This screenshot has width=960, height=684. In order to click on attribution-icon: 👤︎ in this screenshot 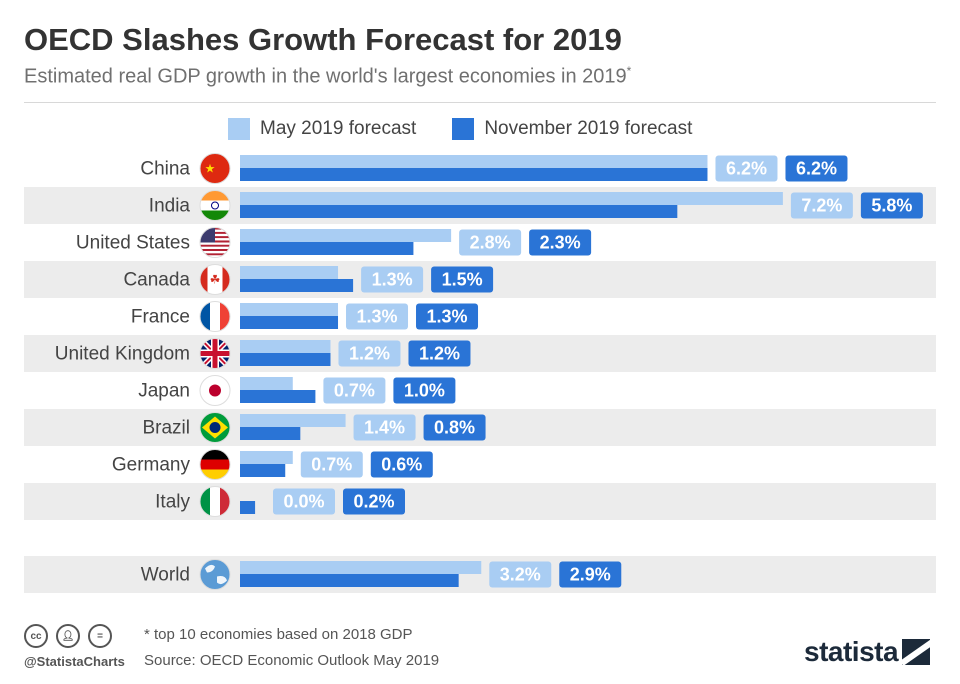, I will do `click(68, 636)`.